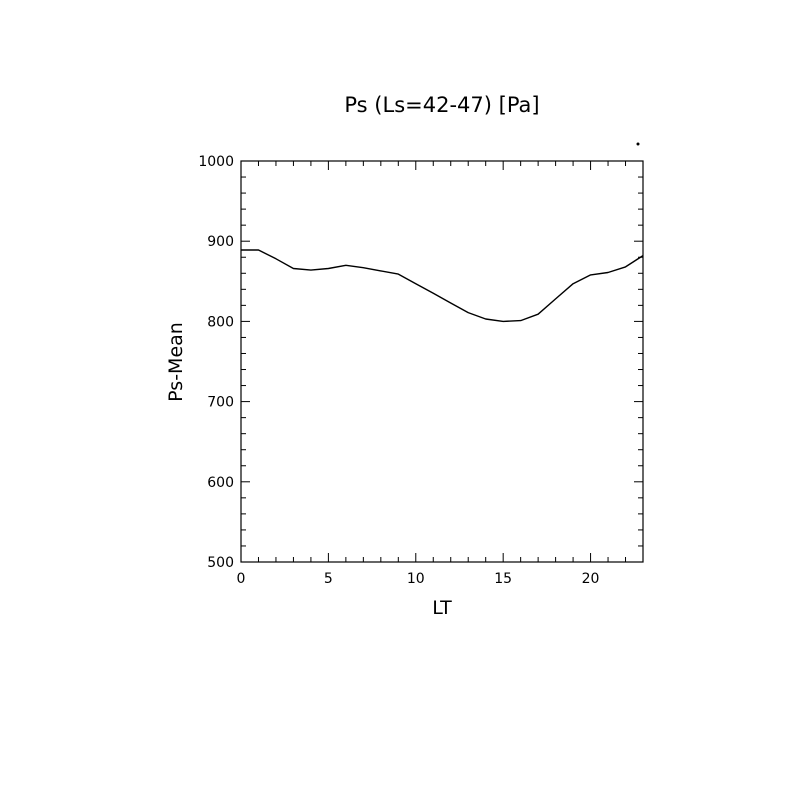 This screenshot has width=804, height=804. What do you see at coordinates (216, 162) in the screenshot?
I see `y-tick-label: 1000` at bounding box center [216, 162].